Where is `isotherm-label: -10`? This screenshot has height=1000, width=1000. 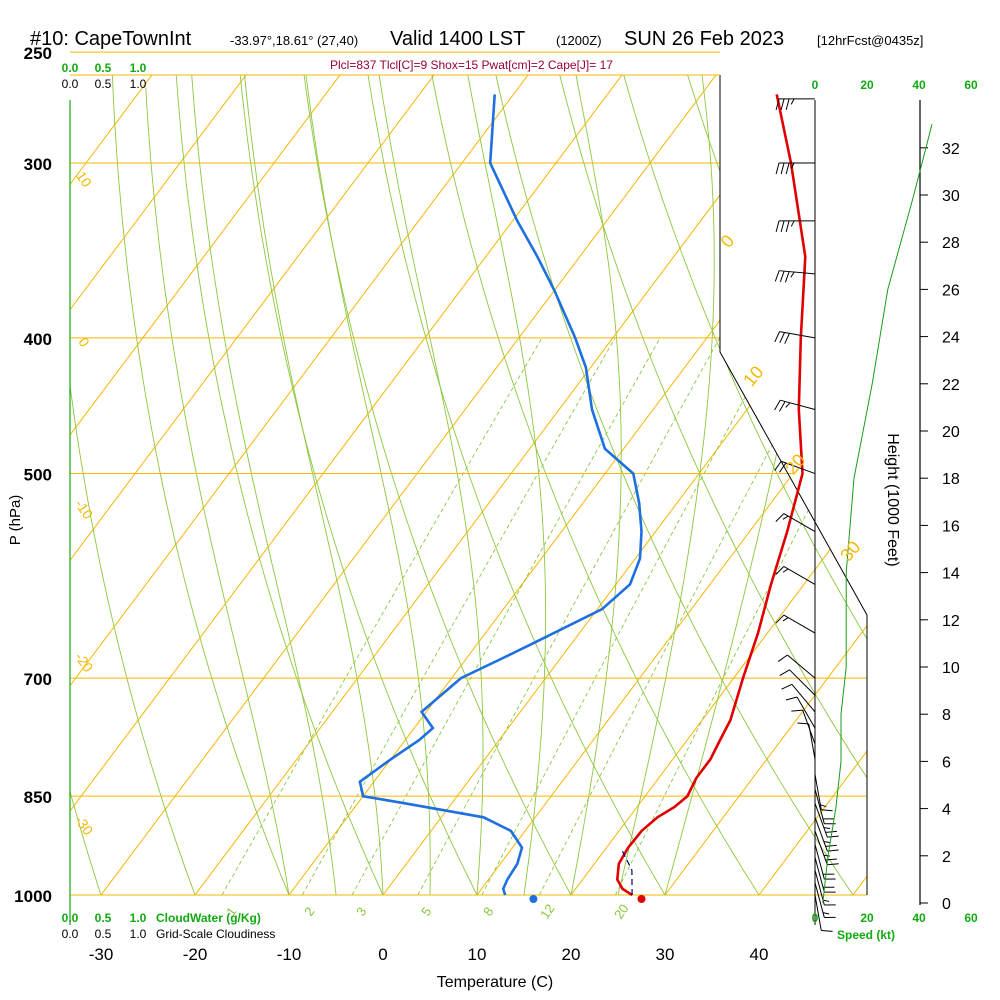 isotherm-label: -10 is located at coordinates (84, 509).